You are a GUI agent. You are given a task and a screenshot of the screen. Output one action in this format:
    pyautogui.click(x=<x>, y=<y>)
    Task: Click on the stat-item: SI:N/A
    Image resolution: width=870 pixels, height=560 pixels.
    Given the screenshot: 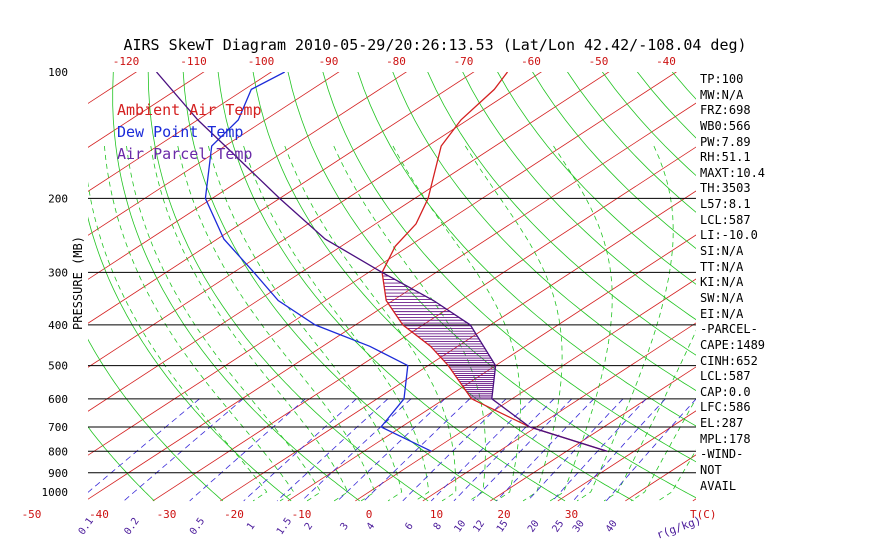 What is the action you would take?
    pyautogui.click(x=722, y=251)
    